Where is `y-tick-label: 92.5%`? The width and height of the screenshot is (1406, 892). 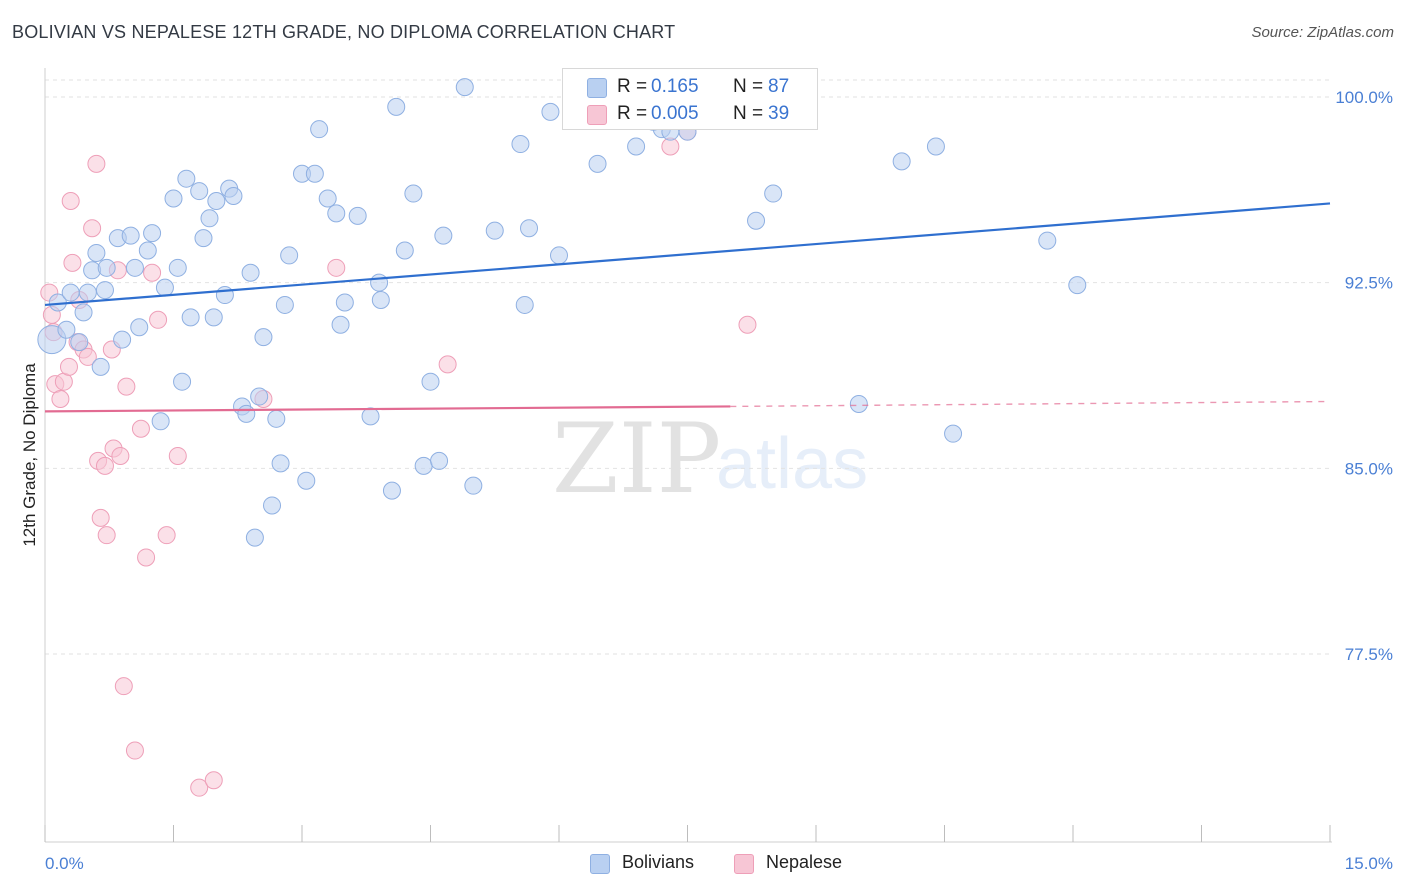 y-tick-label: 92.5% is located at coordinates (1369, 283).